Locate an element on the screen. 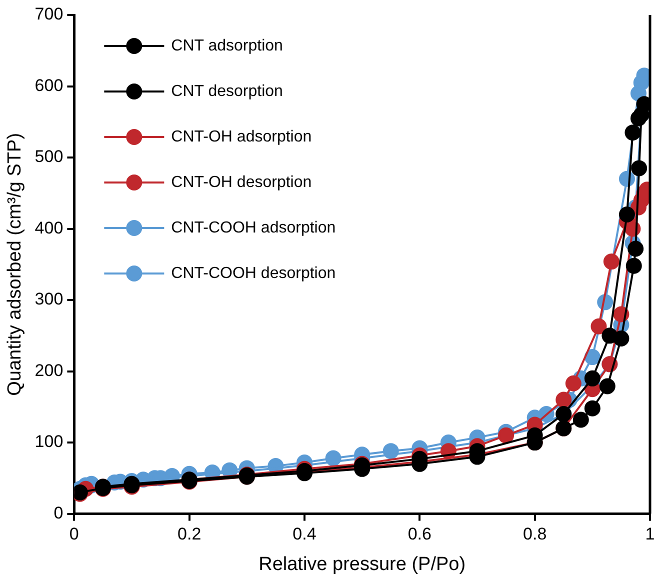 Image resolution: width=665 pixels, height=580 pixels. y-axis-title: Quantity adsorbed (cm³/g STP) is located at coordinates (15, 264).